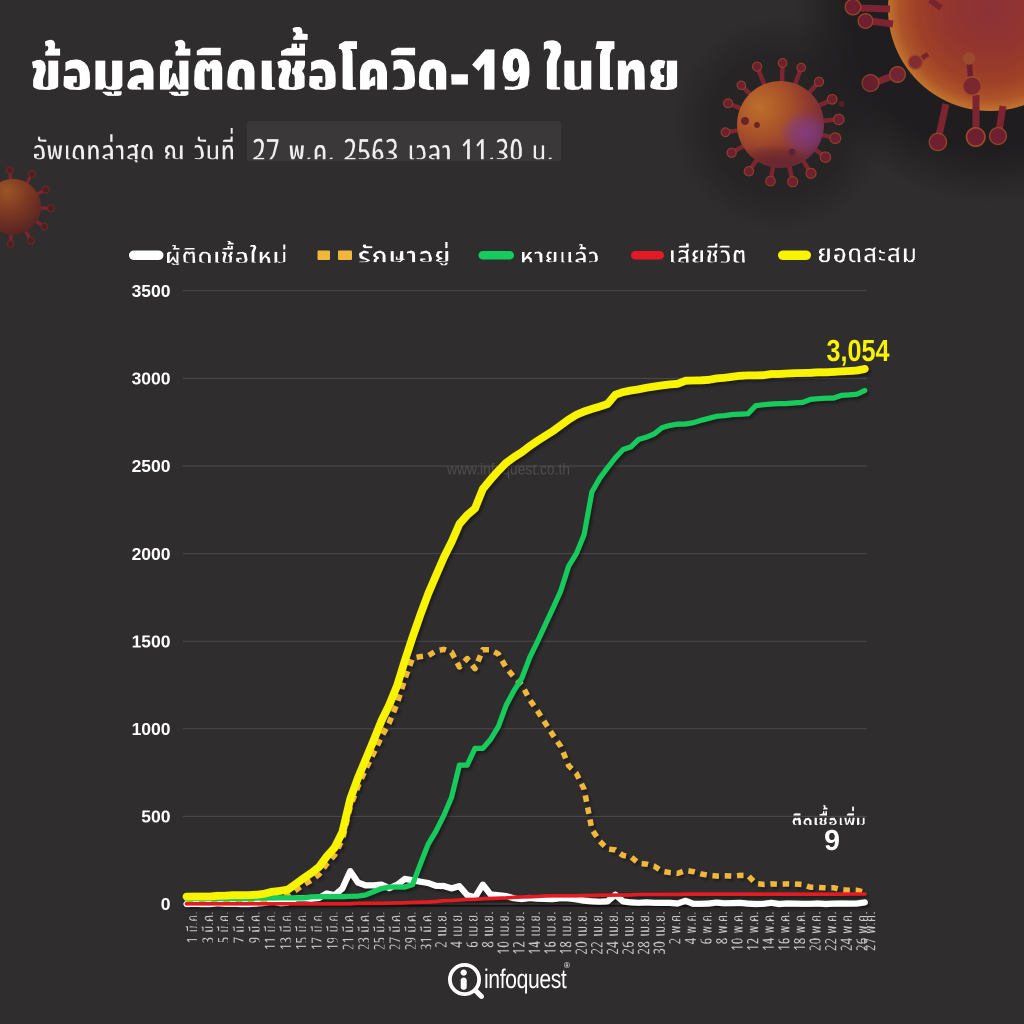  I want to click on svg-text: 1000, so click(151, 729).